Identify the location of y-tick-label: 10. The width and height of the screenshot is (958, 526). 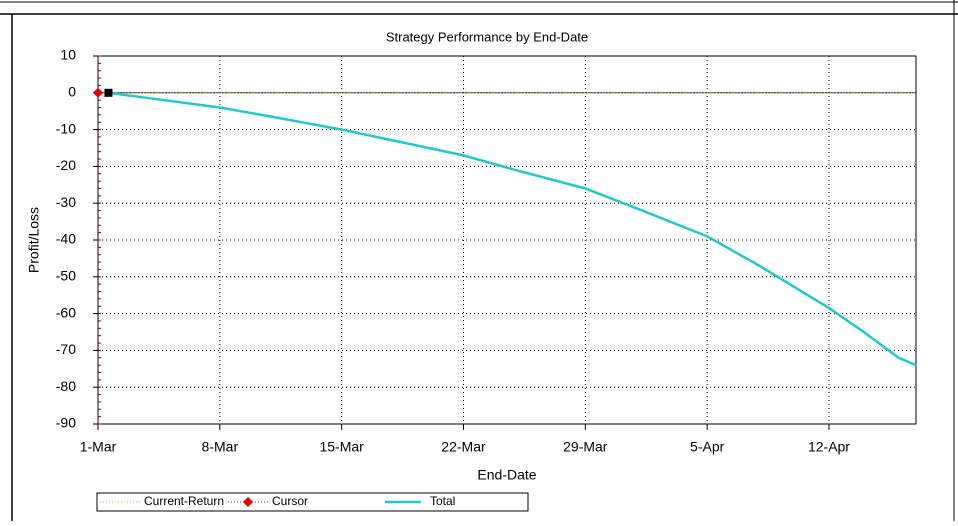
(68, 55).